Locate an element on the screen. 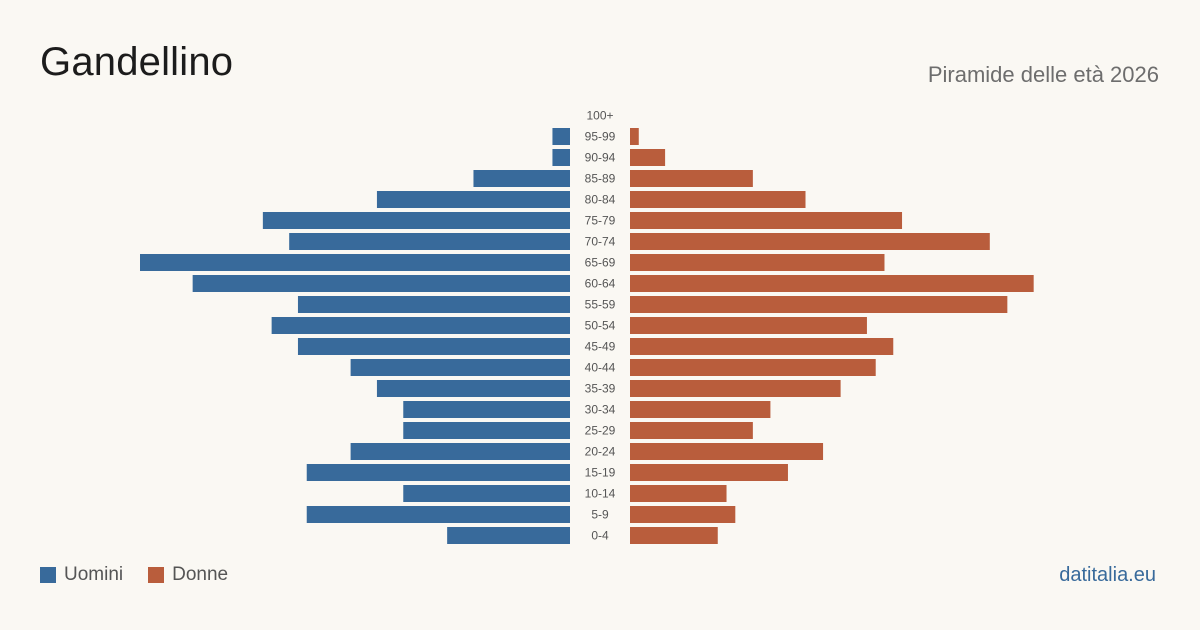  age-label-15-19: 15-19 is located at coordinates (600, 473).